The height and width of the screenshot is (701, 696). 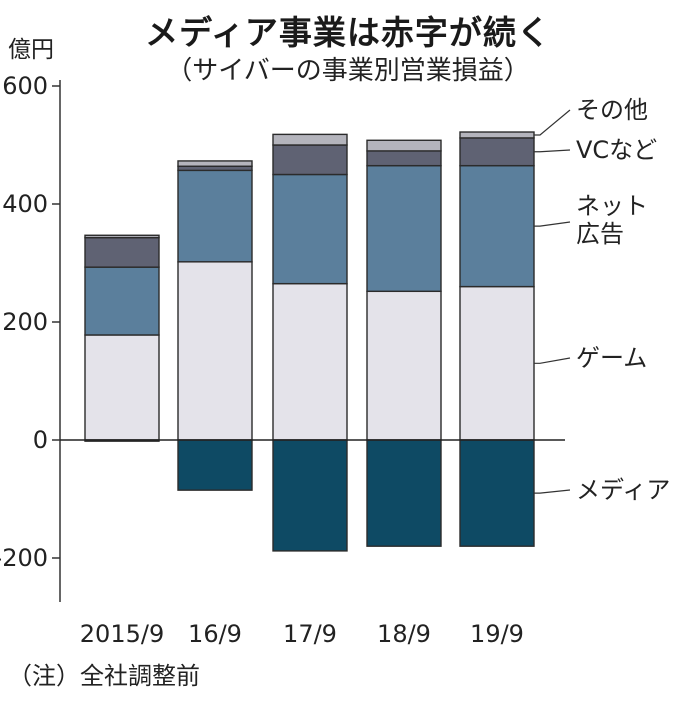 What do you see at coordinates (40, 440) in the screenshot?
I see `y-tick-label-0: 0` at bounding box center [40, 440].